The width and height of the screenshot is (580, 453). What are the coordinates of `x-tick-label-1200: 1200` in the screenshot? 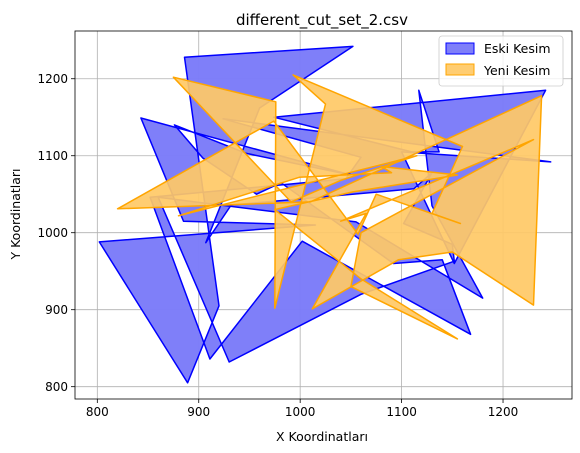 It's located at (503, 412).